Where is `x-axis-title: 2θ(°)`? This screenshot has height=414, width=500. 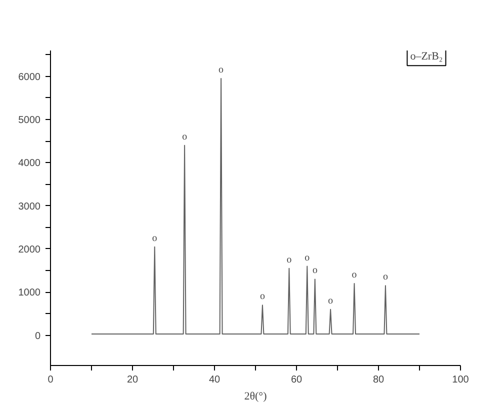 x-axis-title: 2θ(°) is located at coordinates (256, 396).